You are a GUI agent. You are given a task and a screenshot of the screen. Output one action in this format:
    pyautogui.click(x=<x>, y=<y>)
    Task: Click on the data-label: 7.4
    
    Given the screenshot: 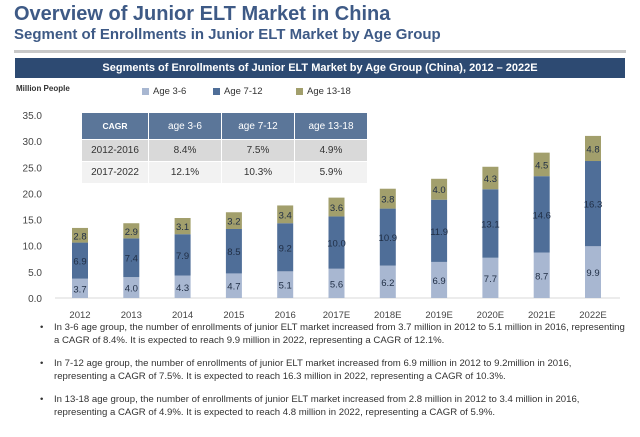 What is the action you would take?
    pyautogui.click(x=131, y=259)
    